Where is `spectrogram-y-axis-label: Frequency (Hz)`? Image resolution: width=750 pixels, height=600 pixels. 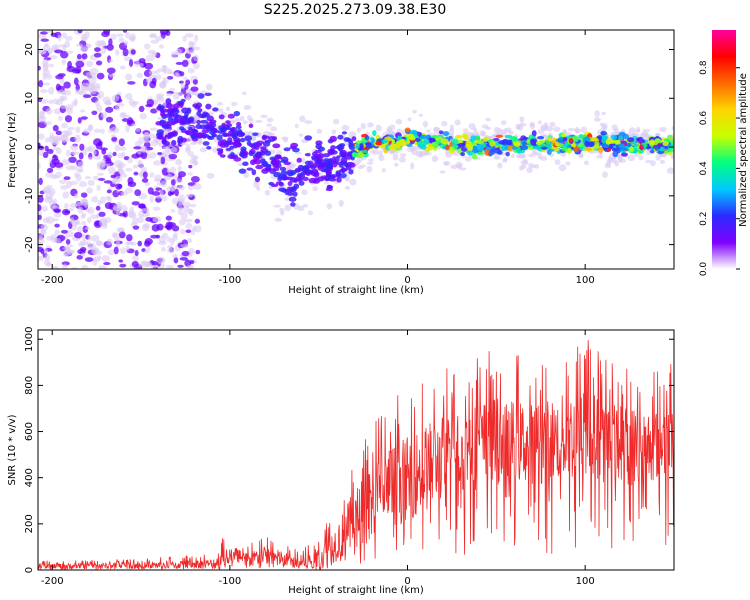
spectrogram-y-axis-label: Frequency (Hz) is located at coordinates (12, 150).